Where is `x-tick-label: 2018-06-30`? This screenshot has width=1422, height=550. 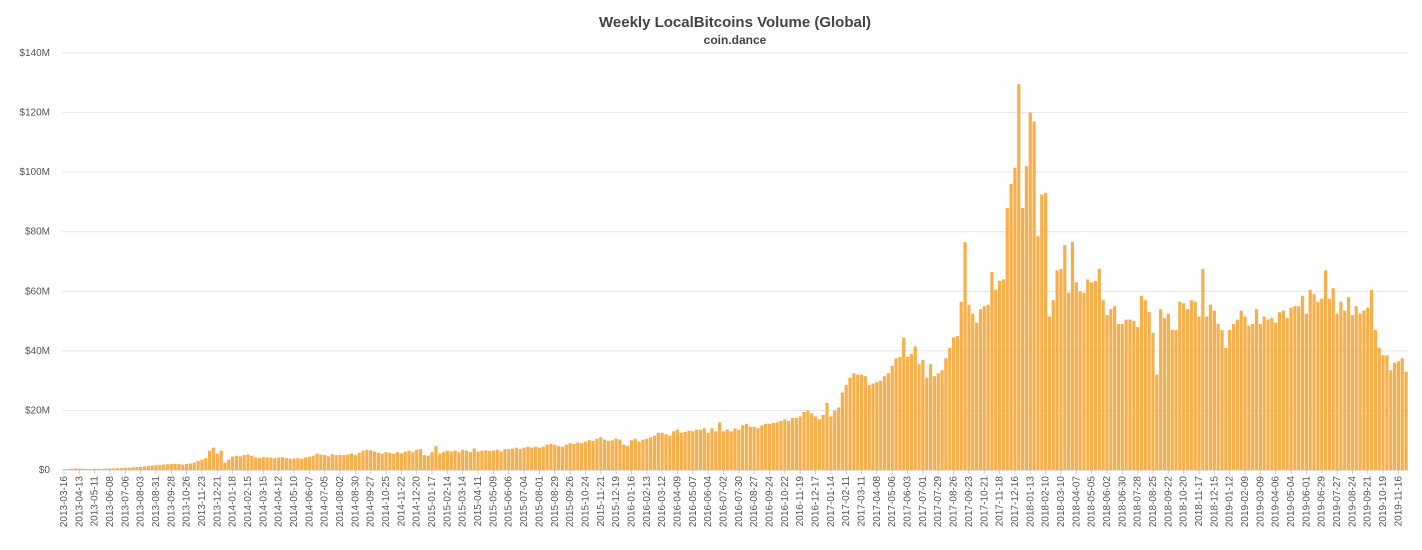 x-tick-label: 2018-06-30 is located at coordinates (1122, 502).